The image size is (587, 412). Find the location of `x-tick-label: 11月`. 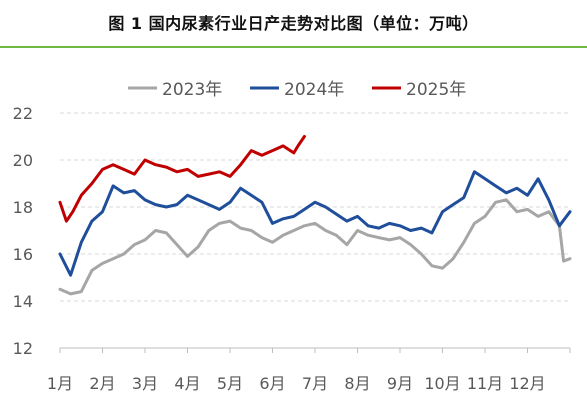

x-tick-label: 11月 is located at coordinates (485, 383).